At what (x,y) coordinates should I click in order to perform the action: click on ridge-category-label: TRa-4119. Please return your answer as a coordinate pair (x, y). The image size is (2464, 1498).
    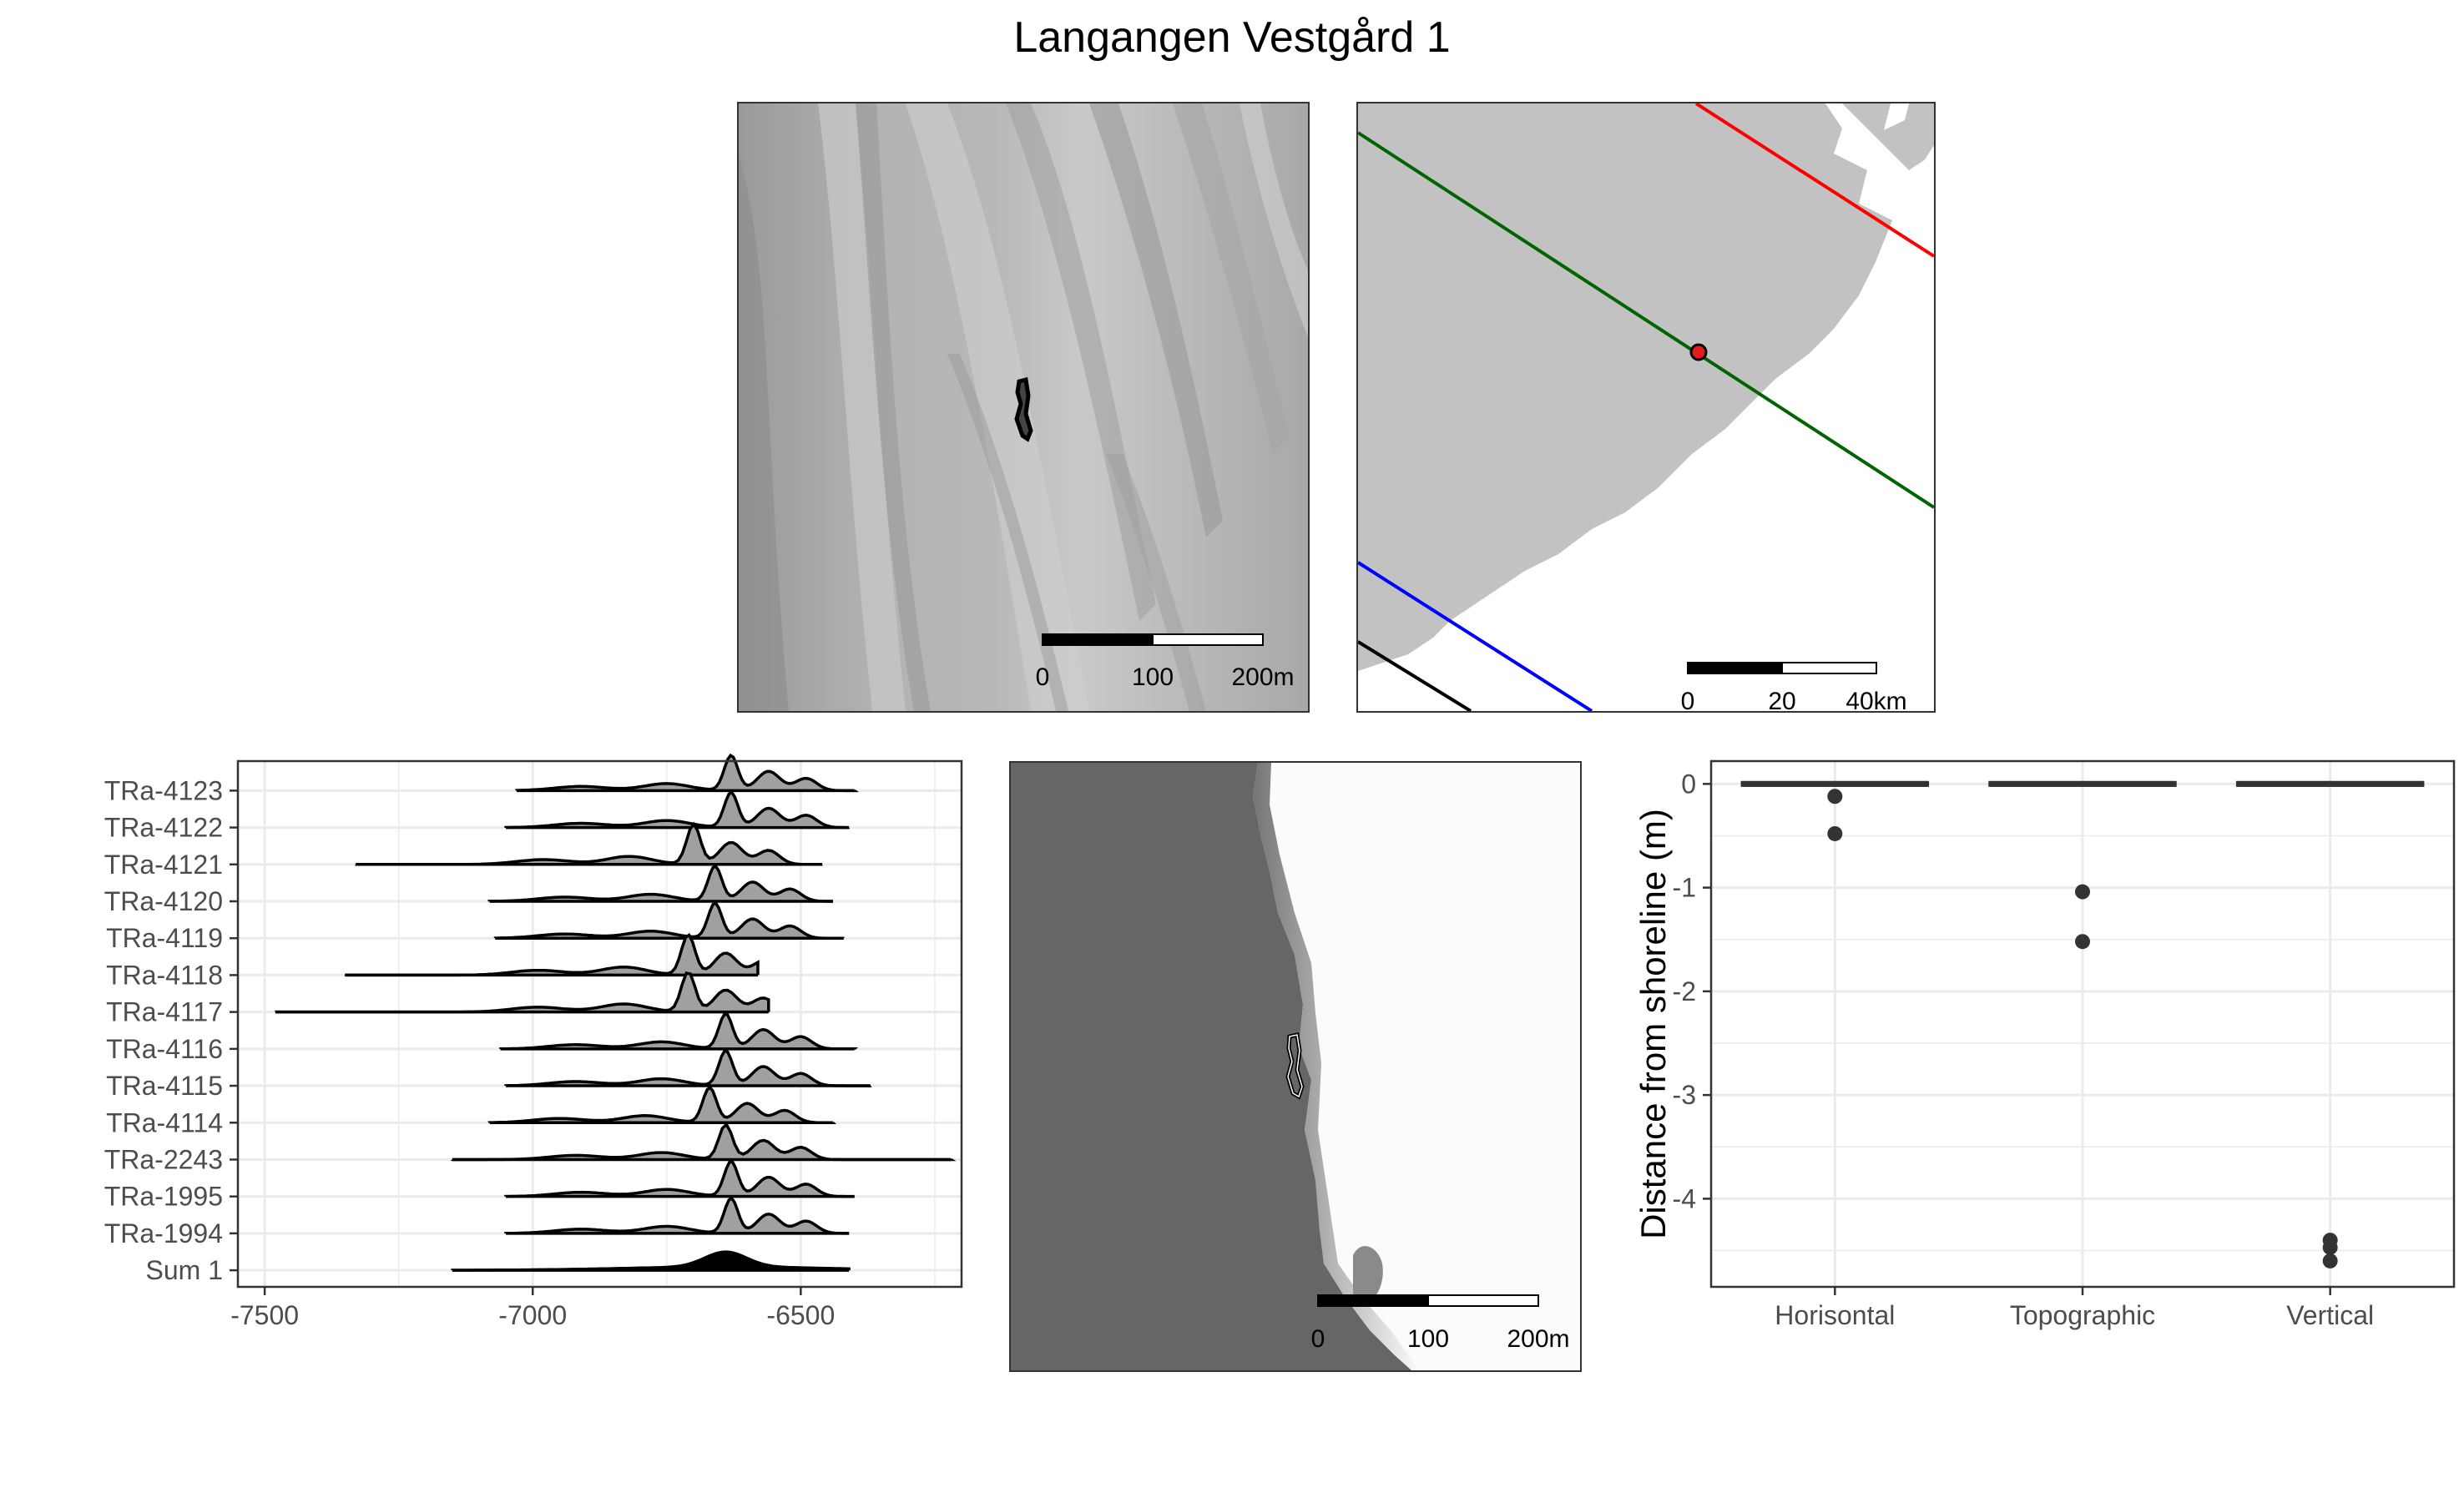
    Looking at the image, I should click on (164, 938).